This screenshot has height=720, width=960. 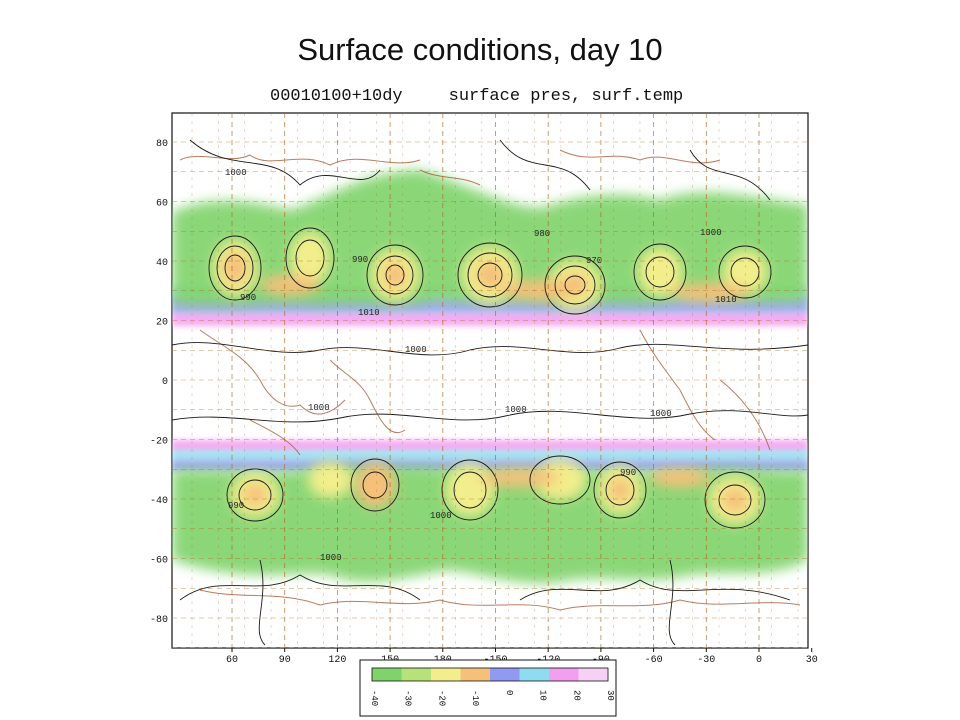 I want to click on colorbar-tick-label: 0, so click(x=509, y=692).